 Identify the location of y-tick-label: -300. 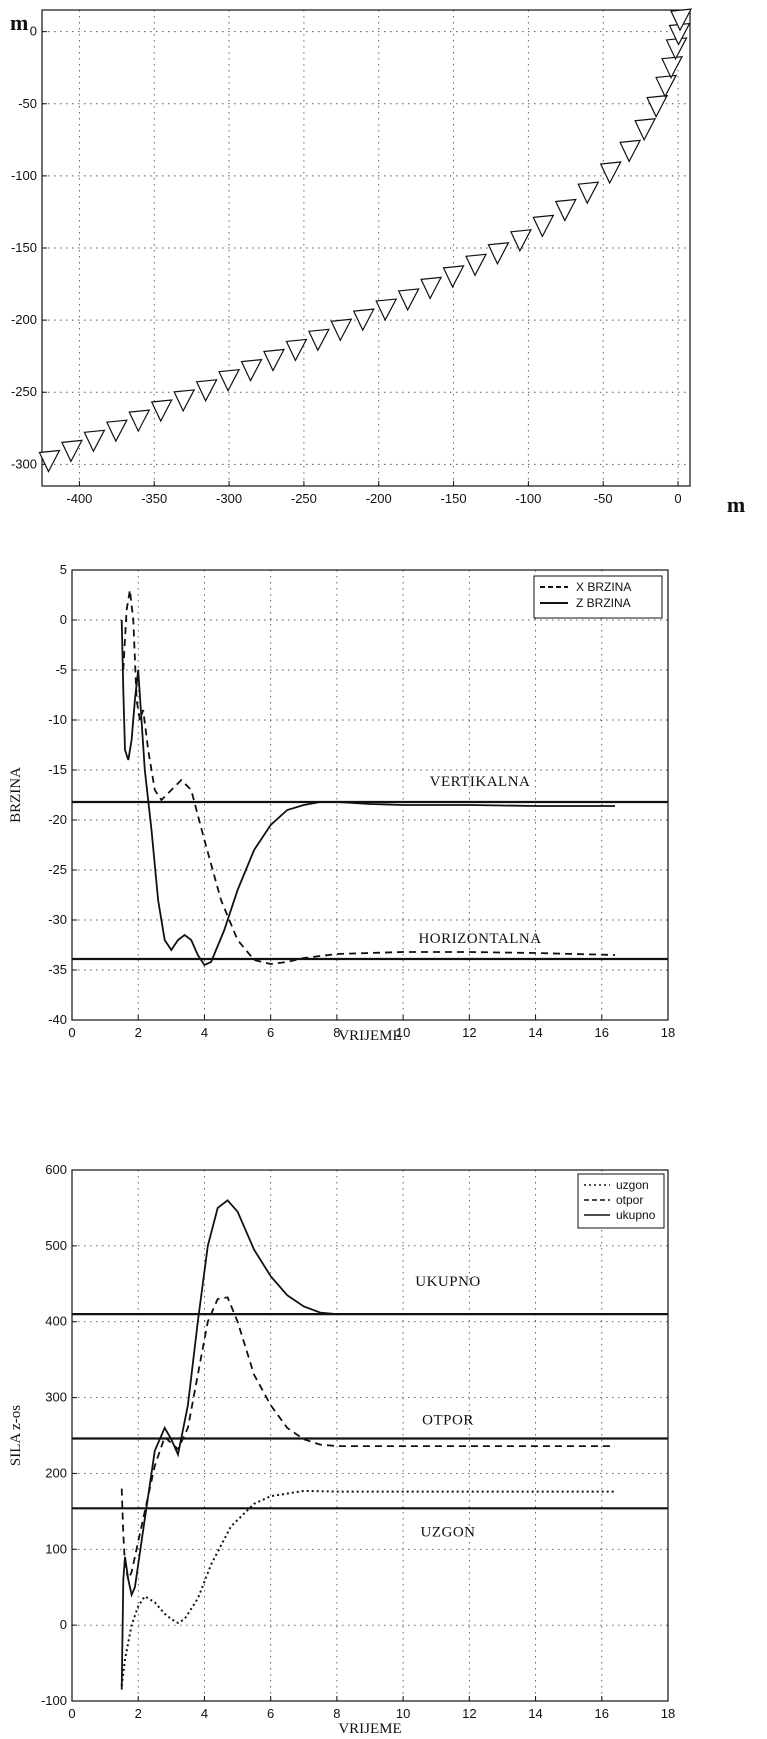
(24, 463).